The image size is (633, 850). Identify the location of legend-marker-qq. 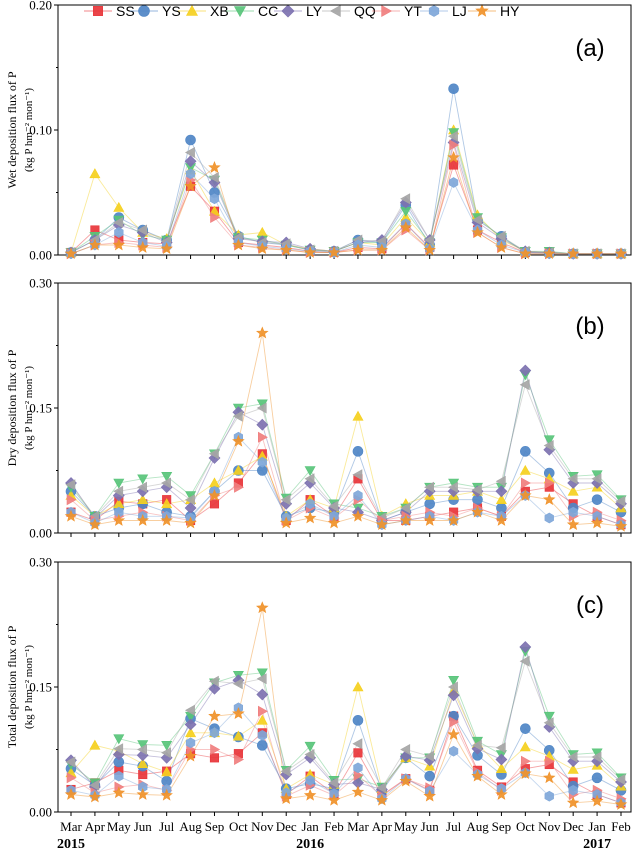
(335, 11).